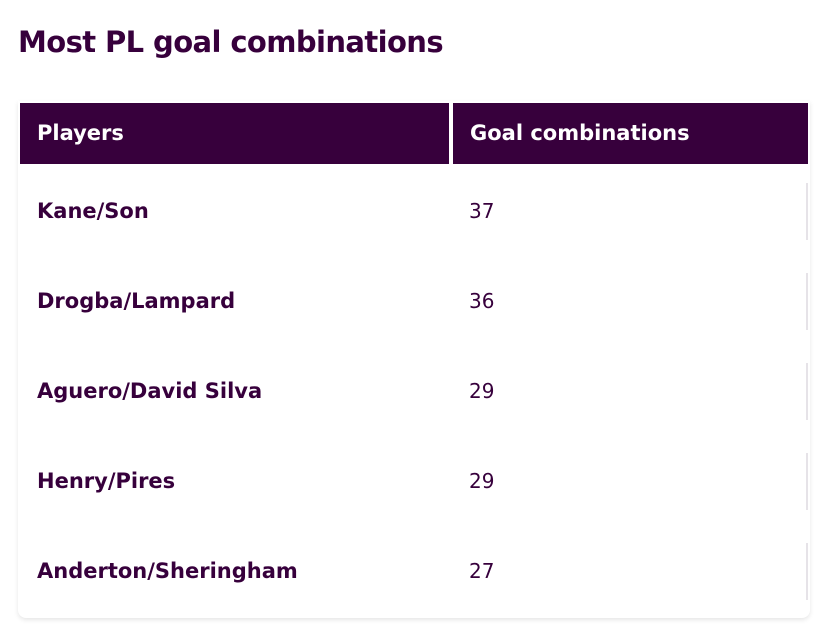  I want to click on players-cell: Drogba/Lampard, so click(136, 301).